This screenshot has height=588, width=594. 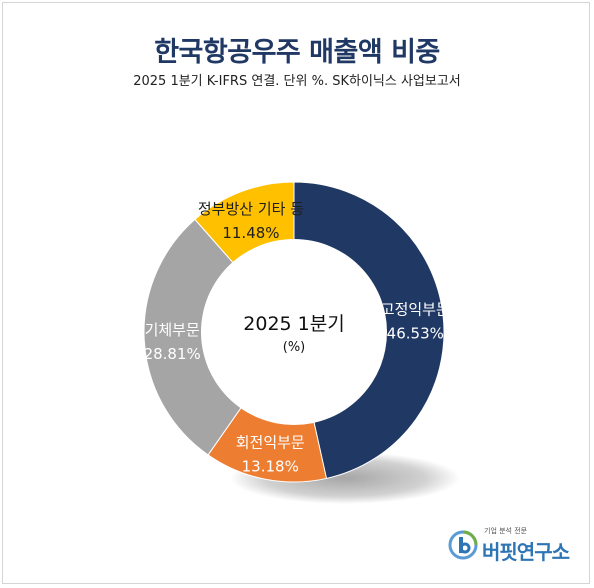 I want to click on center-unit: (%), so click(x=294, y=347).